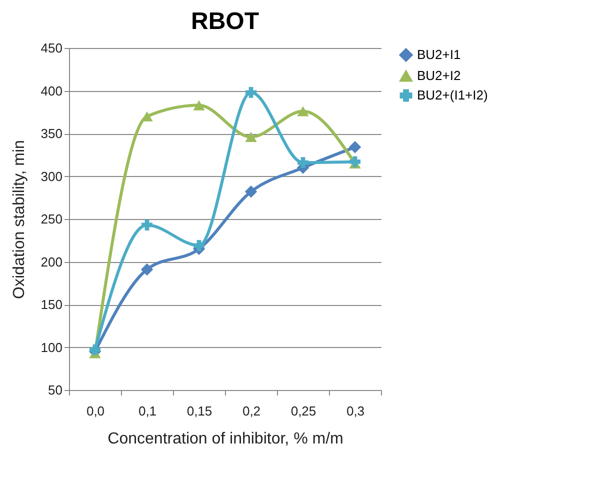 The image size is (611, 480). Describe the element at coordinates (51, 219) in the screenshot. I see `y-tick-label: 250` at that location.